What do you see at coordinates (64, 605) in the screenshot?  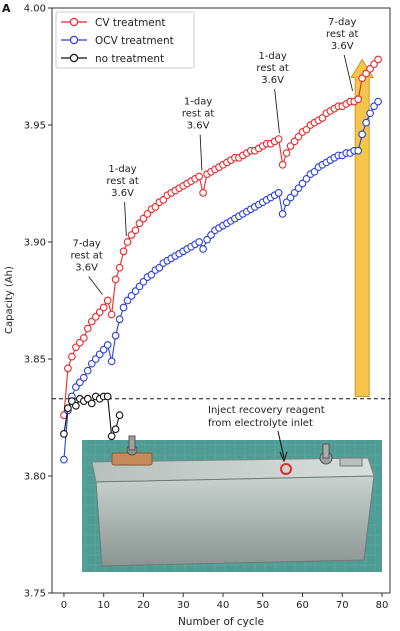 I see `x-tick-label: 0` at bounding box center [64, 605].